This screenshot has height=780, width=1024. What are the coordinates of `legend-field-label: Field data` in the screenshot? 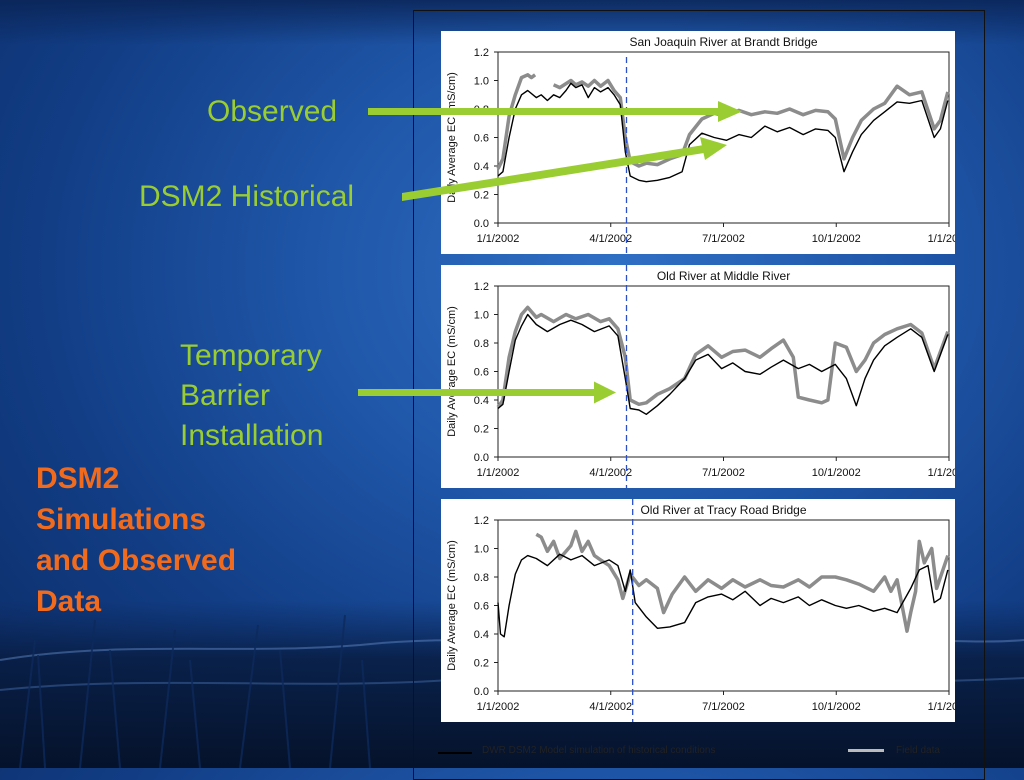 It's located at (918, 750).